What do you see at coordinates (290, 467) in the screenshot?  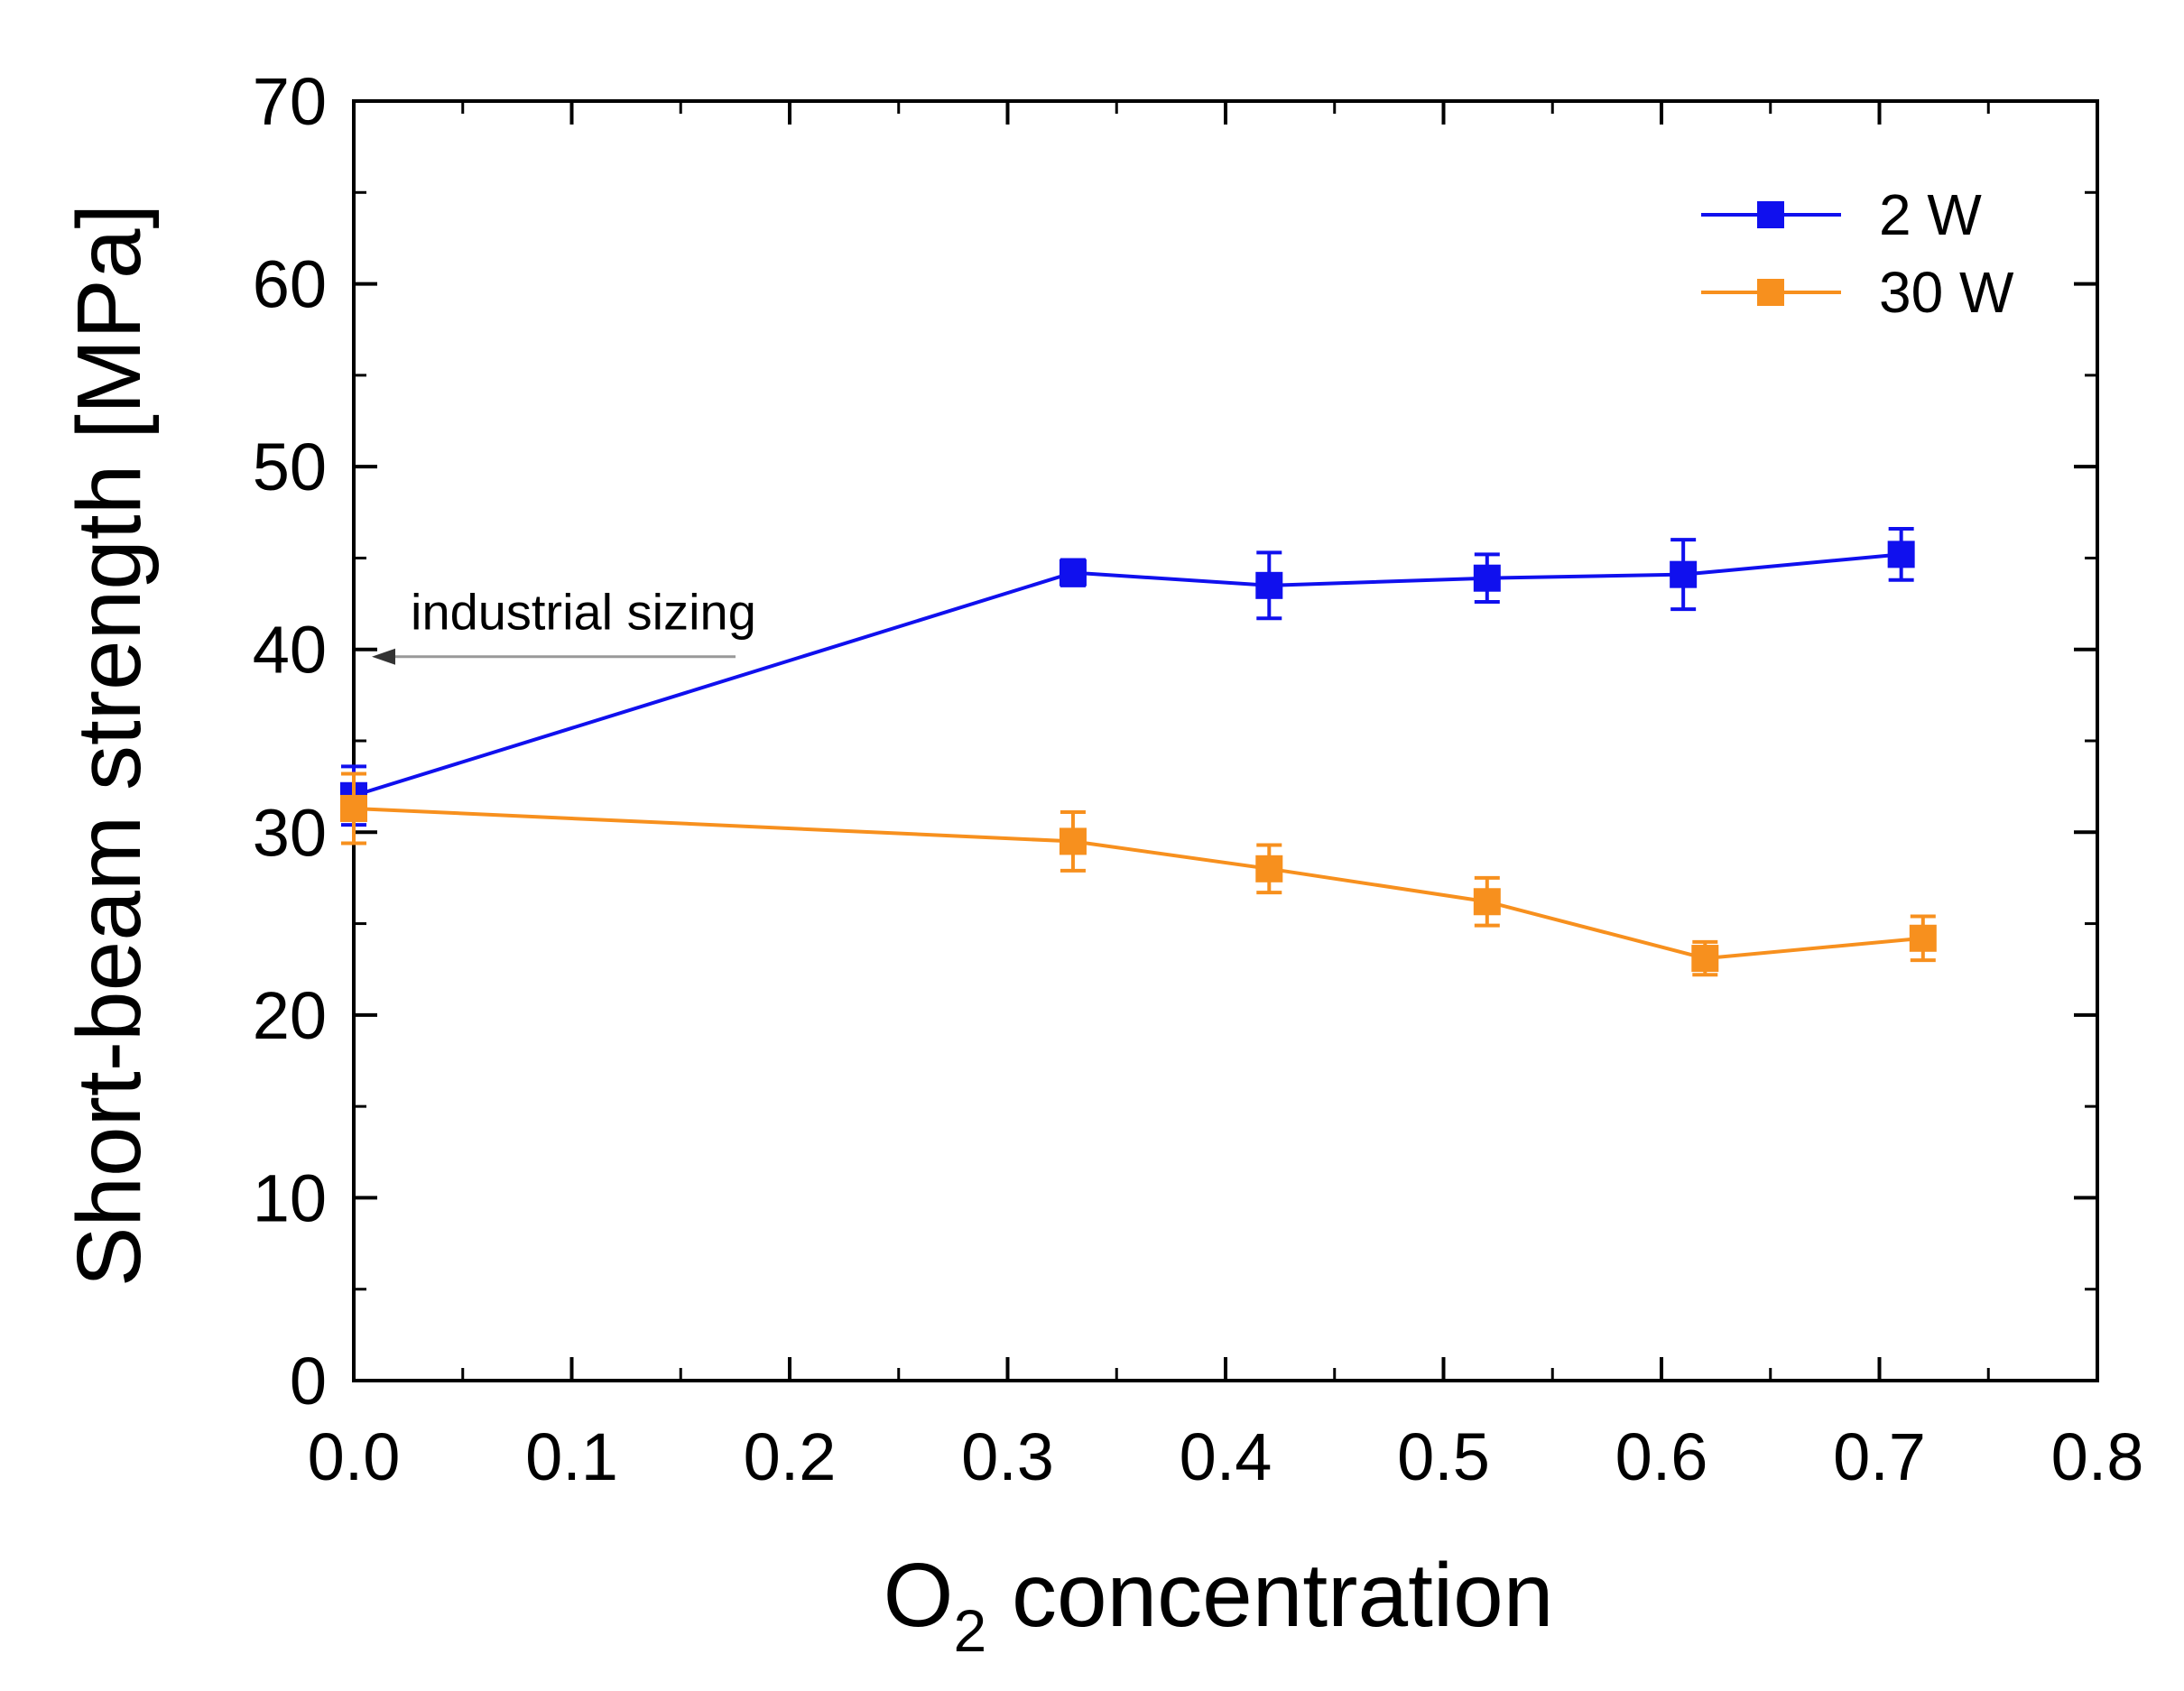 I see `y-tick-label: 50` at bounding box center [290, 467].